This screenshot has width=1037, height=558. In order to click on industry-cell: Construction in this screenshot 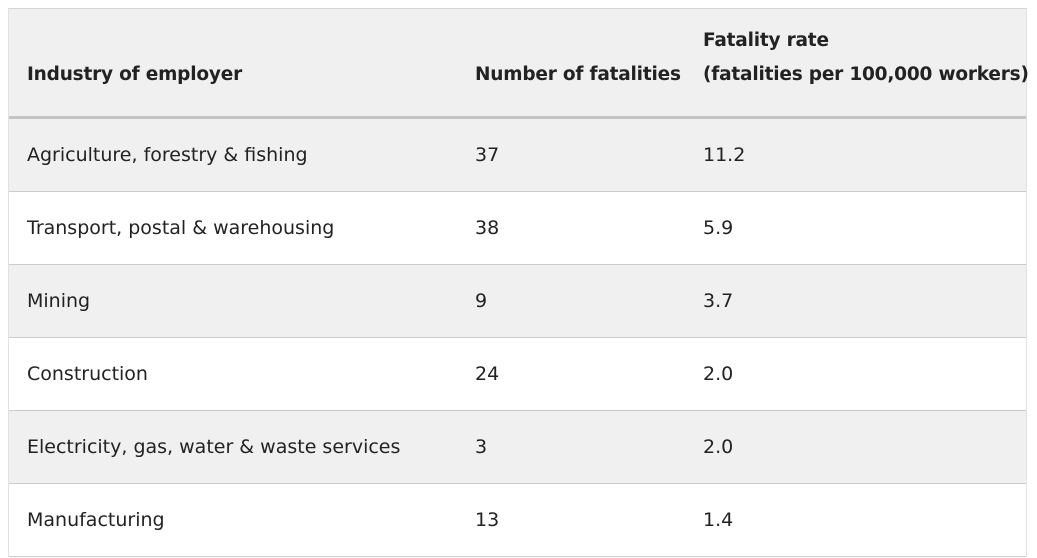, I will do `click(87, 374)`.